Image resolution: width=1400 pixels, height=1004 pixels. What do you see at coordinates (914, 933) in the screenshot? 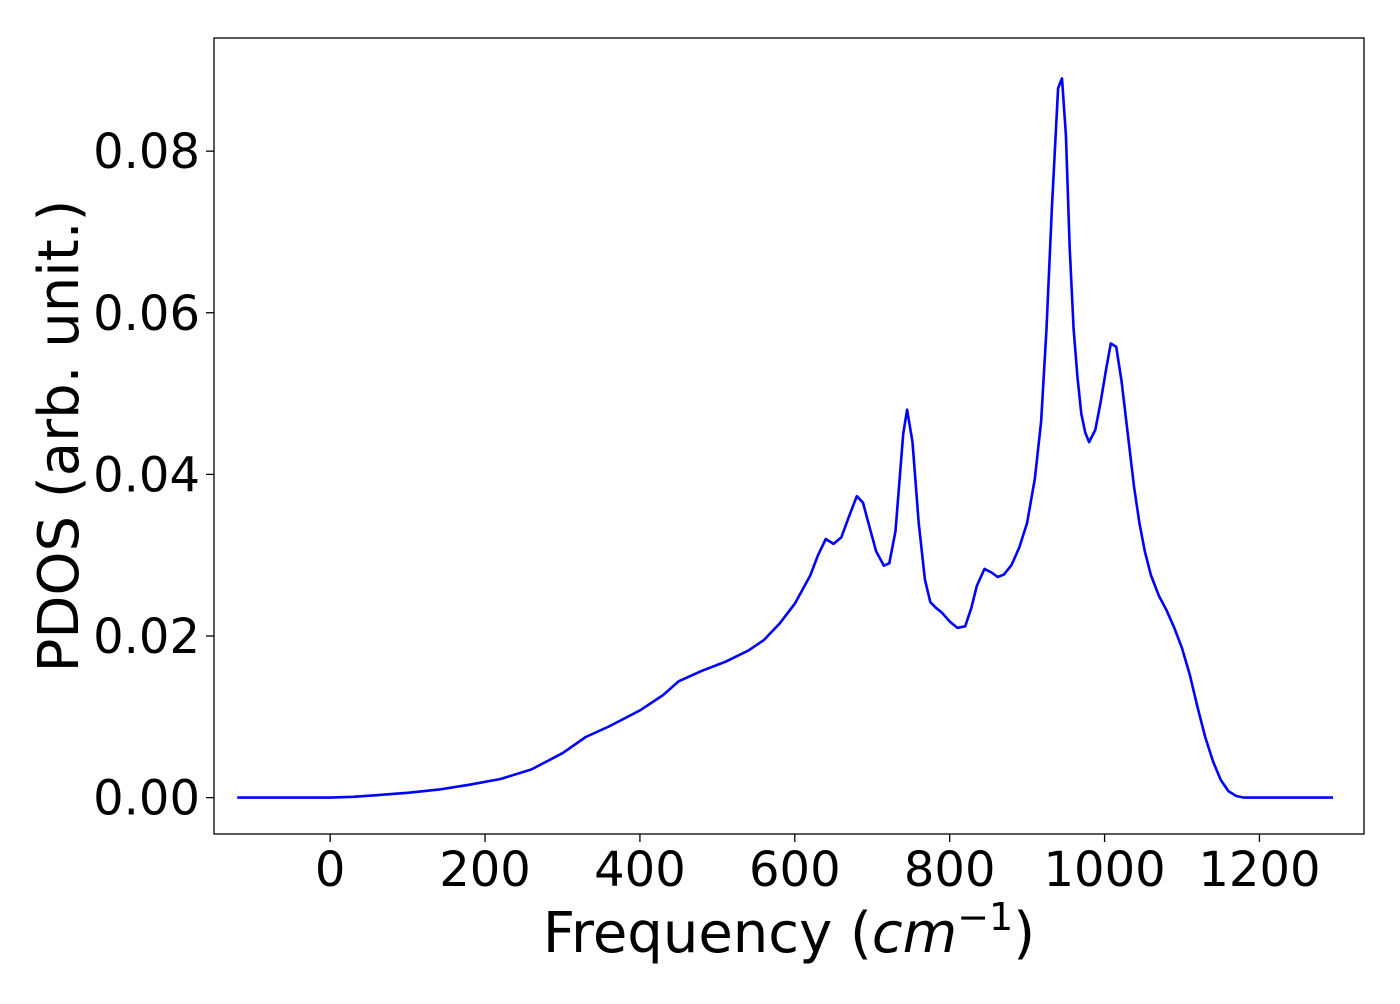
I see `x-axis-label-unit: cm` at bounding box center [914, 933].